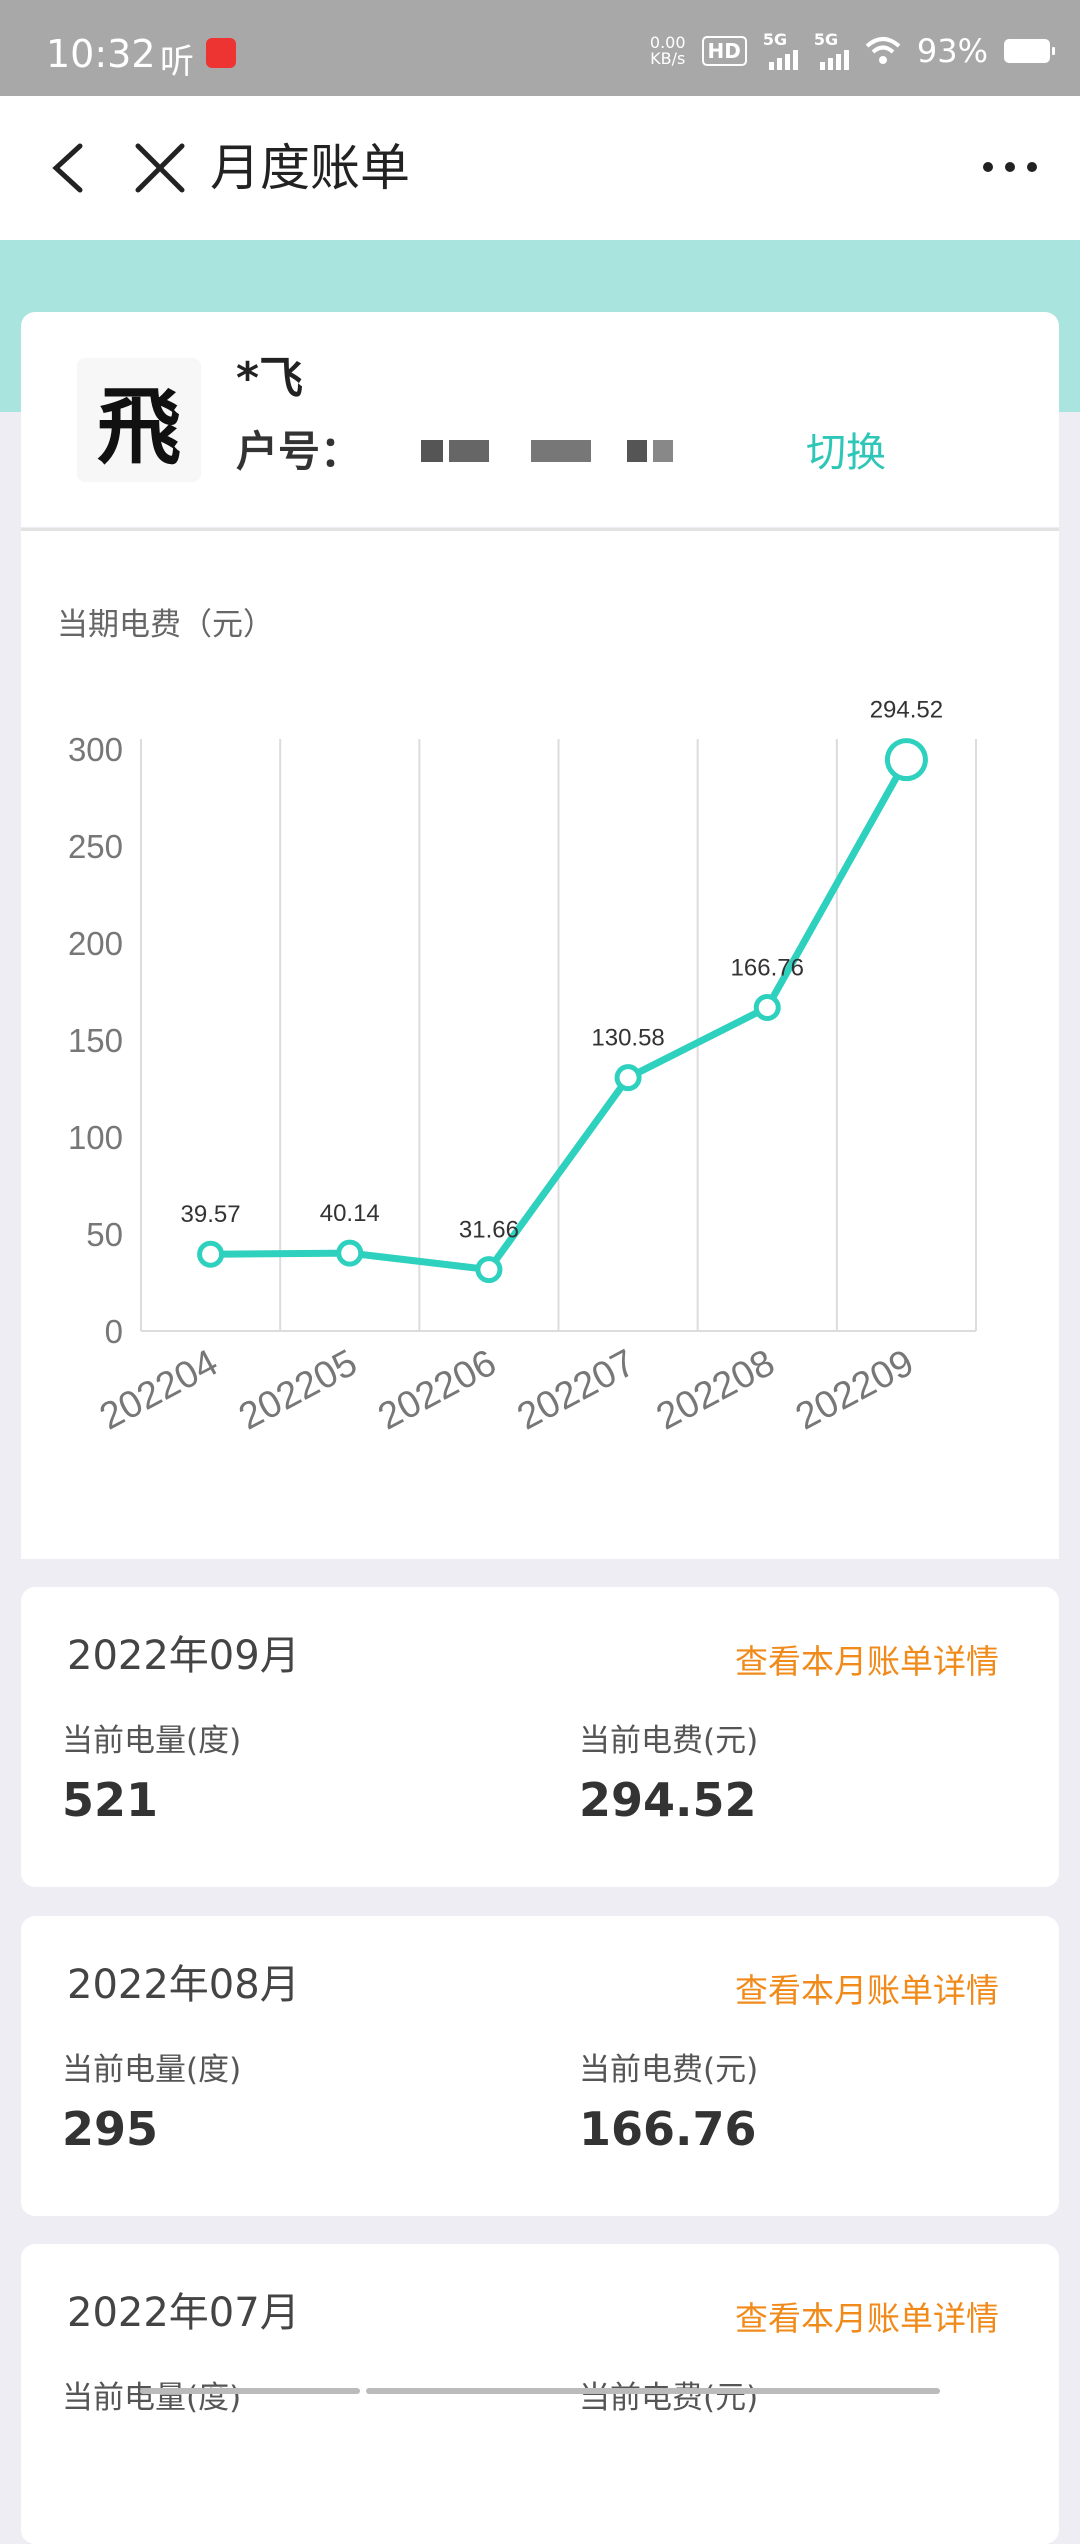  I want to click on wifi-icon, so click(883, 50).